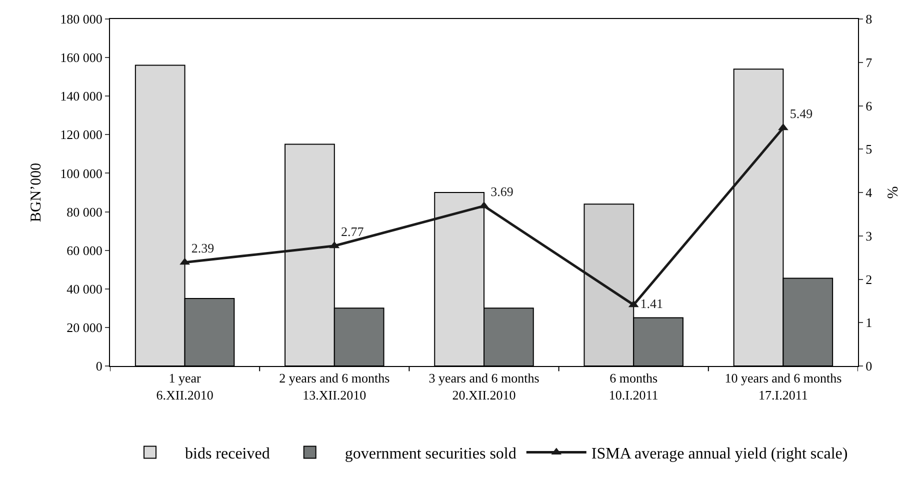 Image resolution: width=918 pixels, height=481 pixels. What do you see at coordinates (869, 19) in the screenshot?
I see `y2-tick-label: 8` at bounding box center [869, 19].